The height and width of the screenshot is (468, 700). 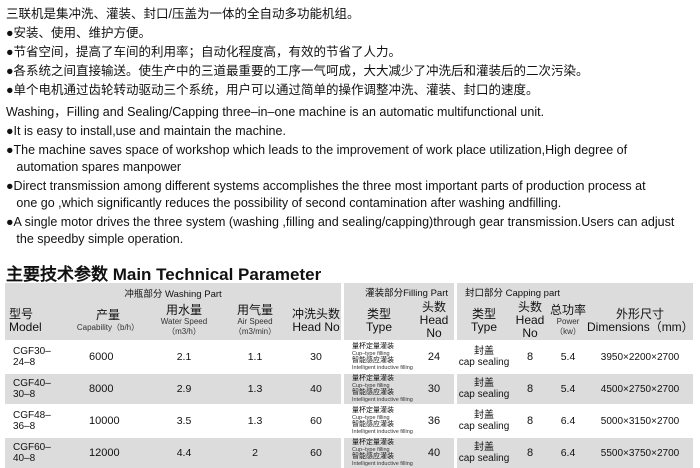 I want to click on water-speed: 2.9, so click(x=184, y=388).